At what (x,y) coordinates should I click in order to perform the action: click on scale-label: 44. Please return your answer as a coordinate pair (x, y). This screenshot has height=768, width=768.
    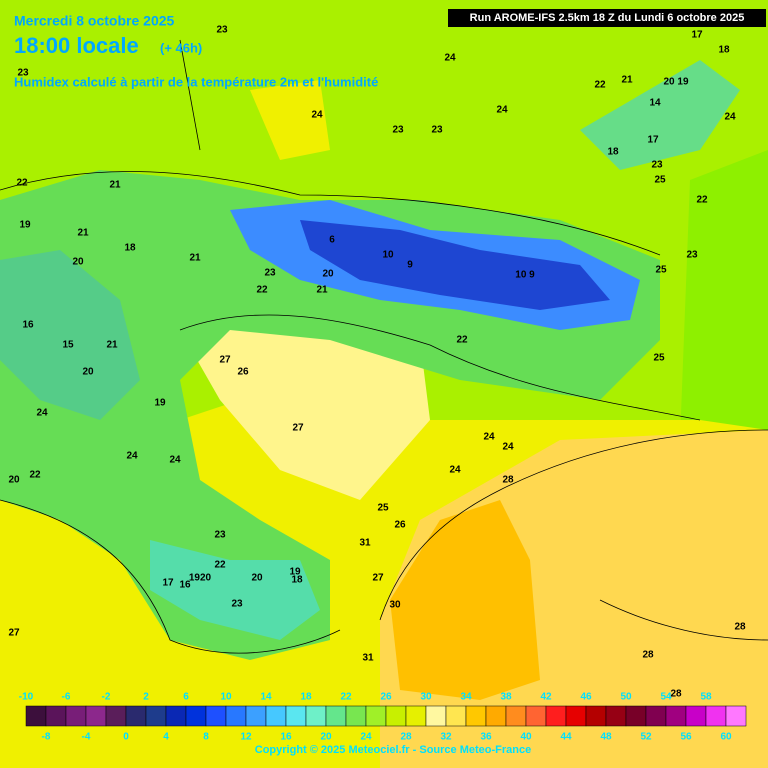
    Looking at the image, I should click on (566, 737).